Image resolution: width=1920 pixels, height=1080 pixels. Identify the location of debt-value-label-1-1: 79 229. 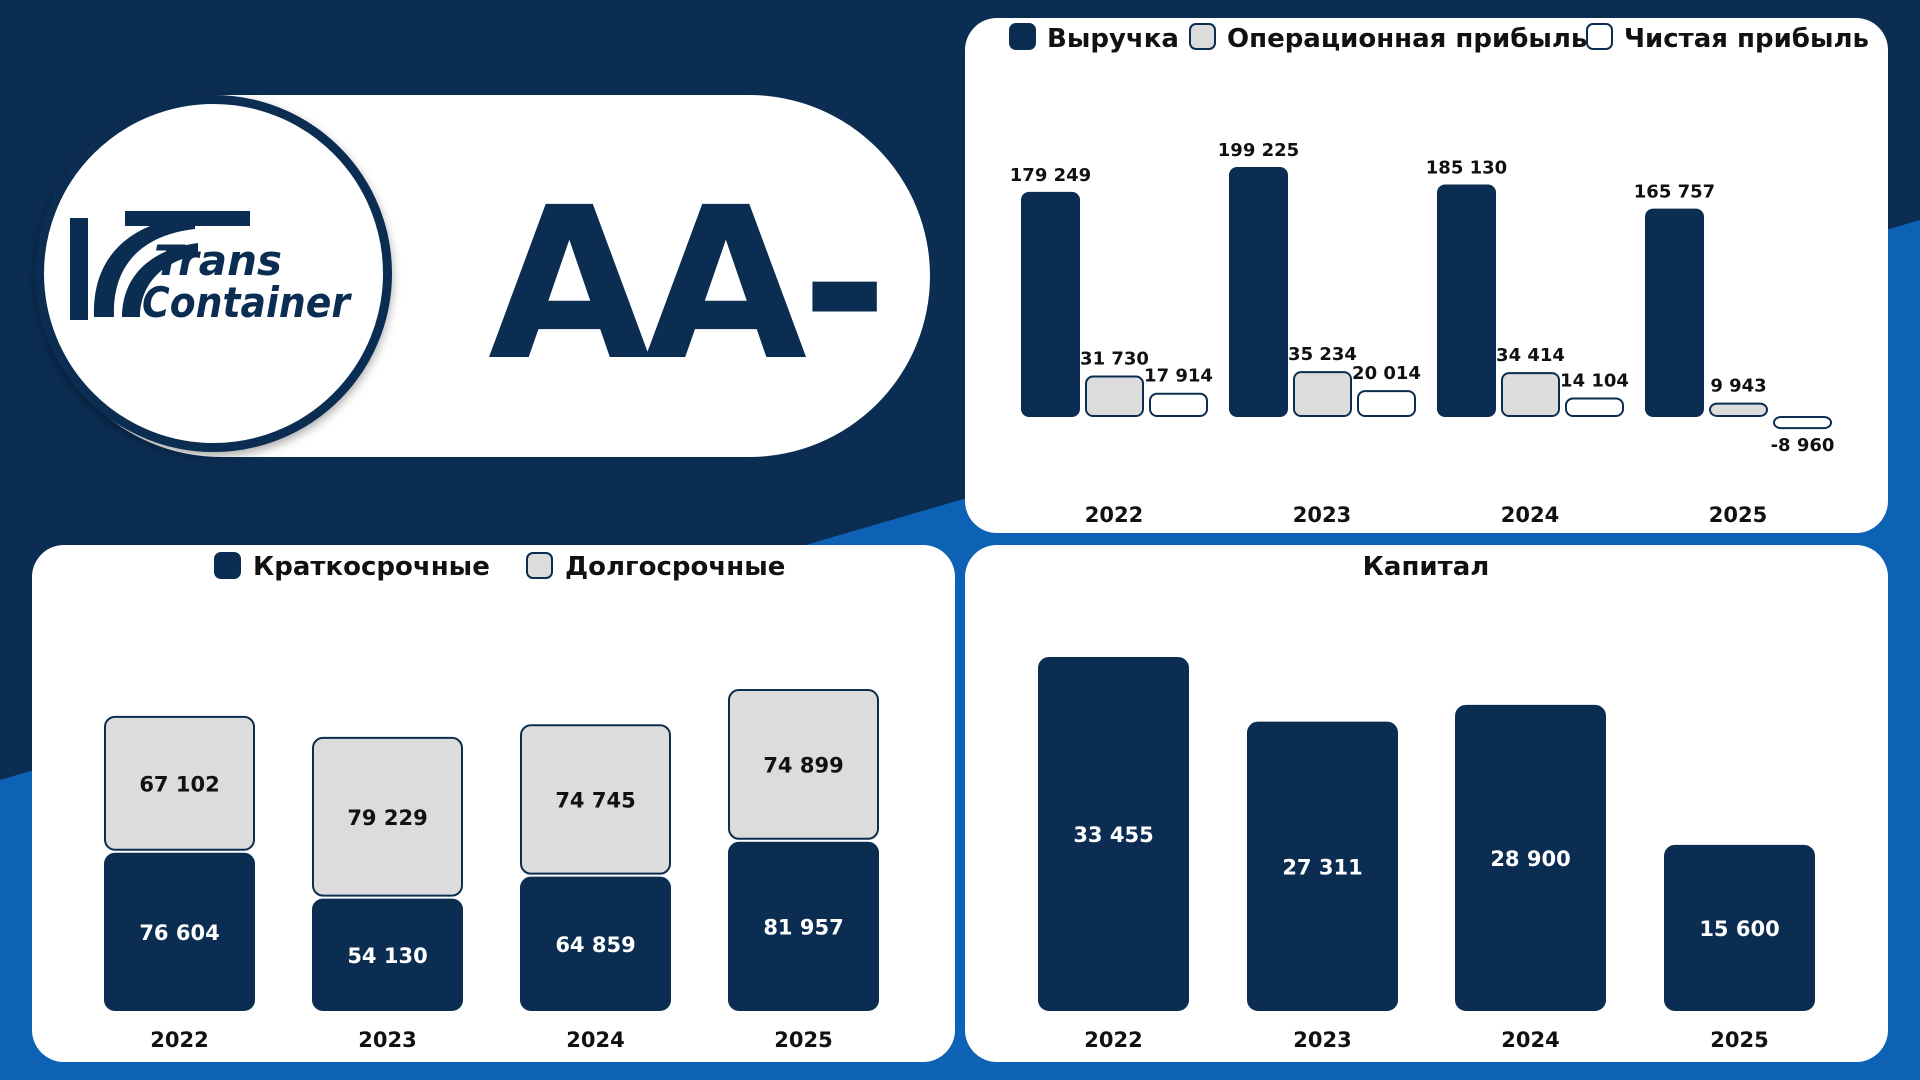
(387, 818).